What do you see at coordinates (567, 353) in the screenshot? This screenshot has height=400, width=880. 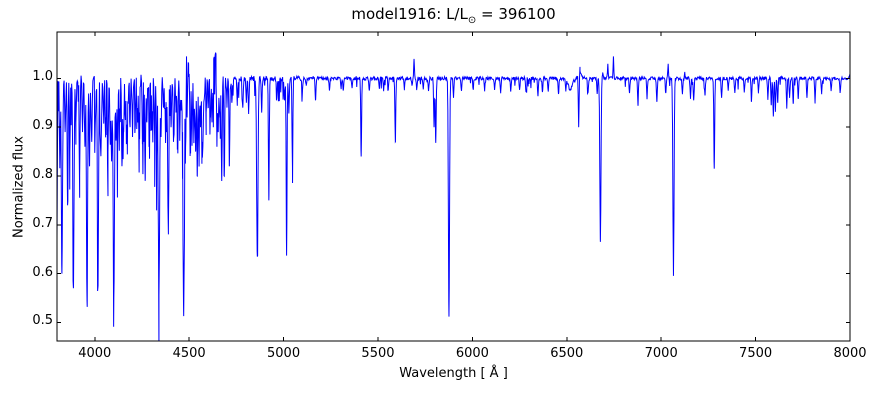 I see `x-tick-label: 6500` at bounding box center [567, 353].